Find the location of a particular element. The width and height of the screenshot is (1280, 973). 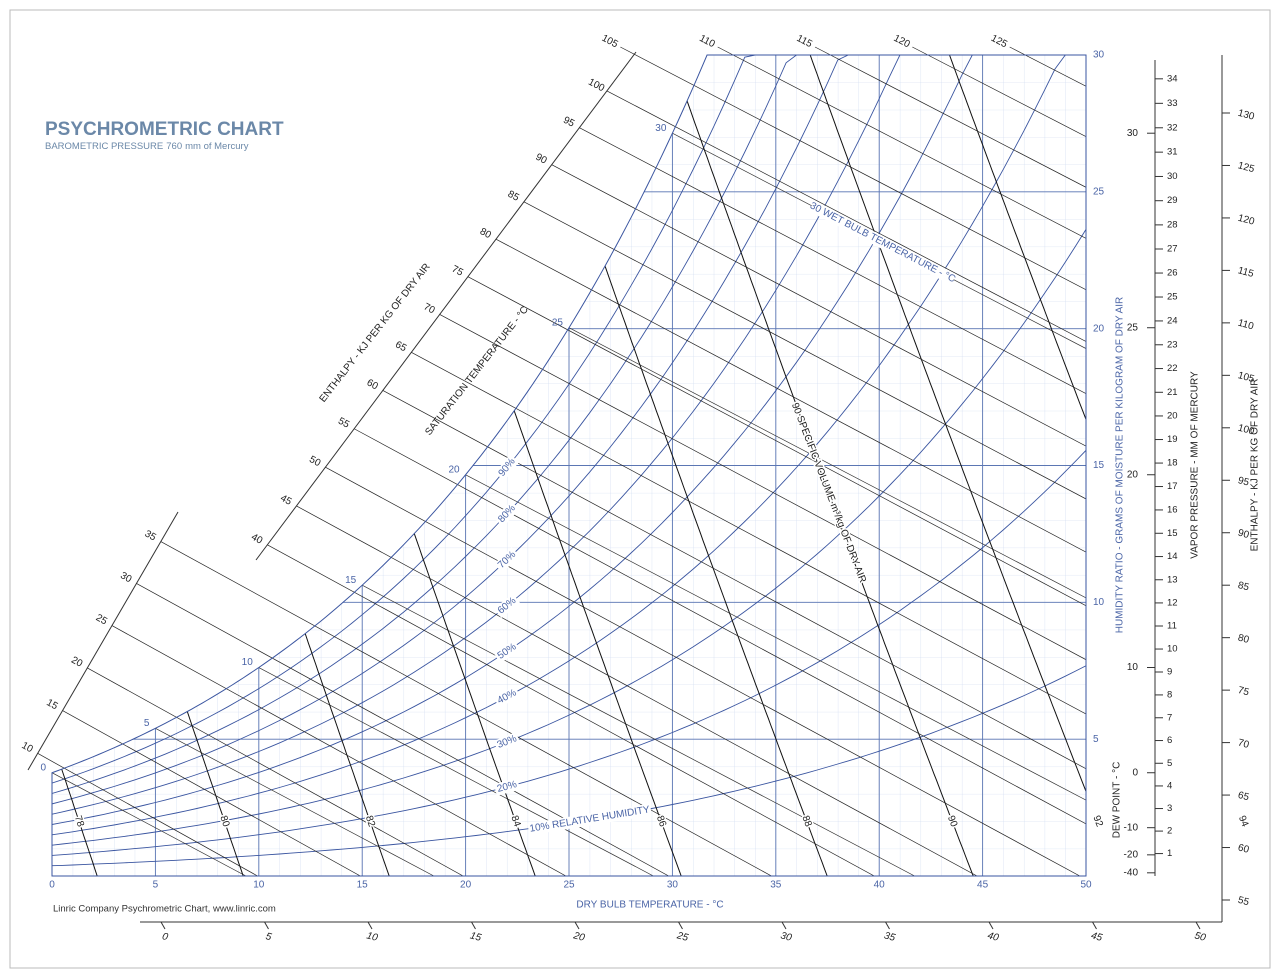

enthalpy-tick-label: 55 is located at coordinates (343, 423).